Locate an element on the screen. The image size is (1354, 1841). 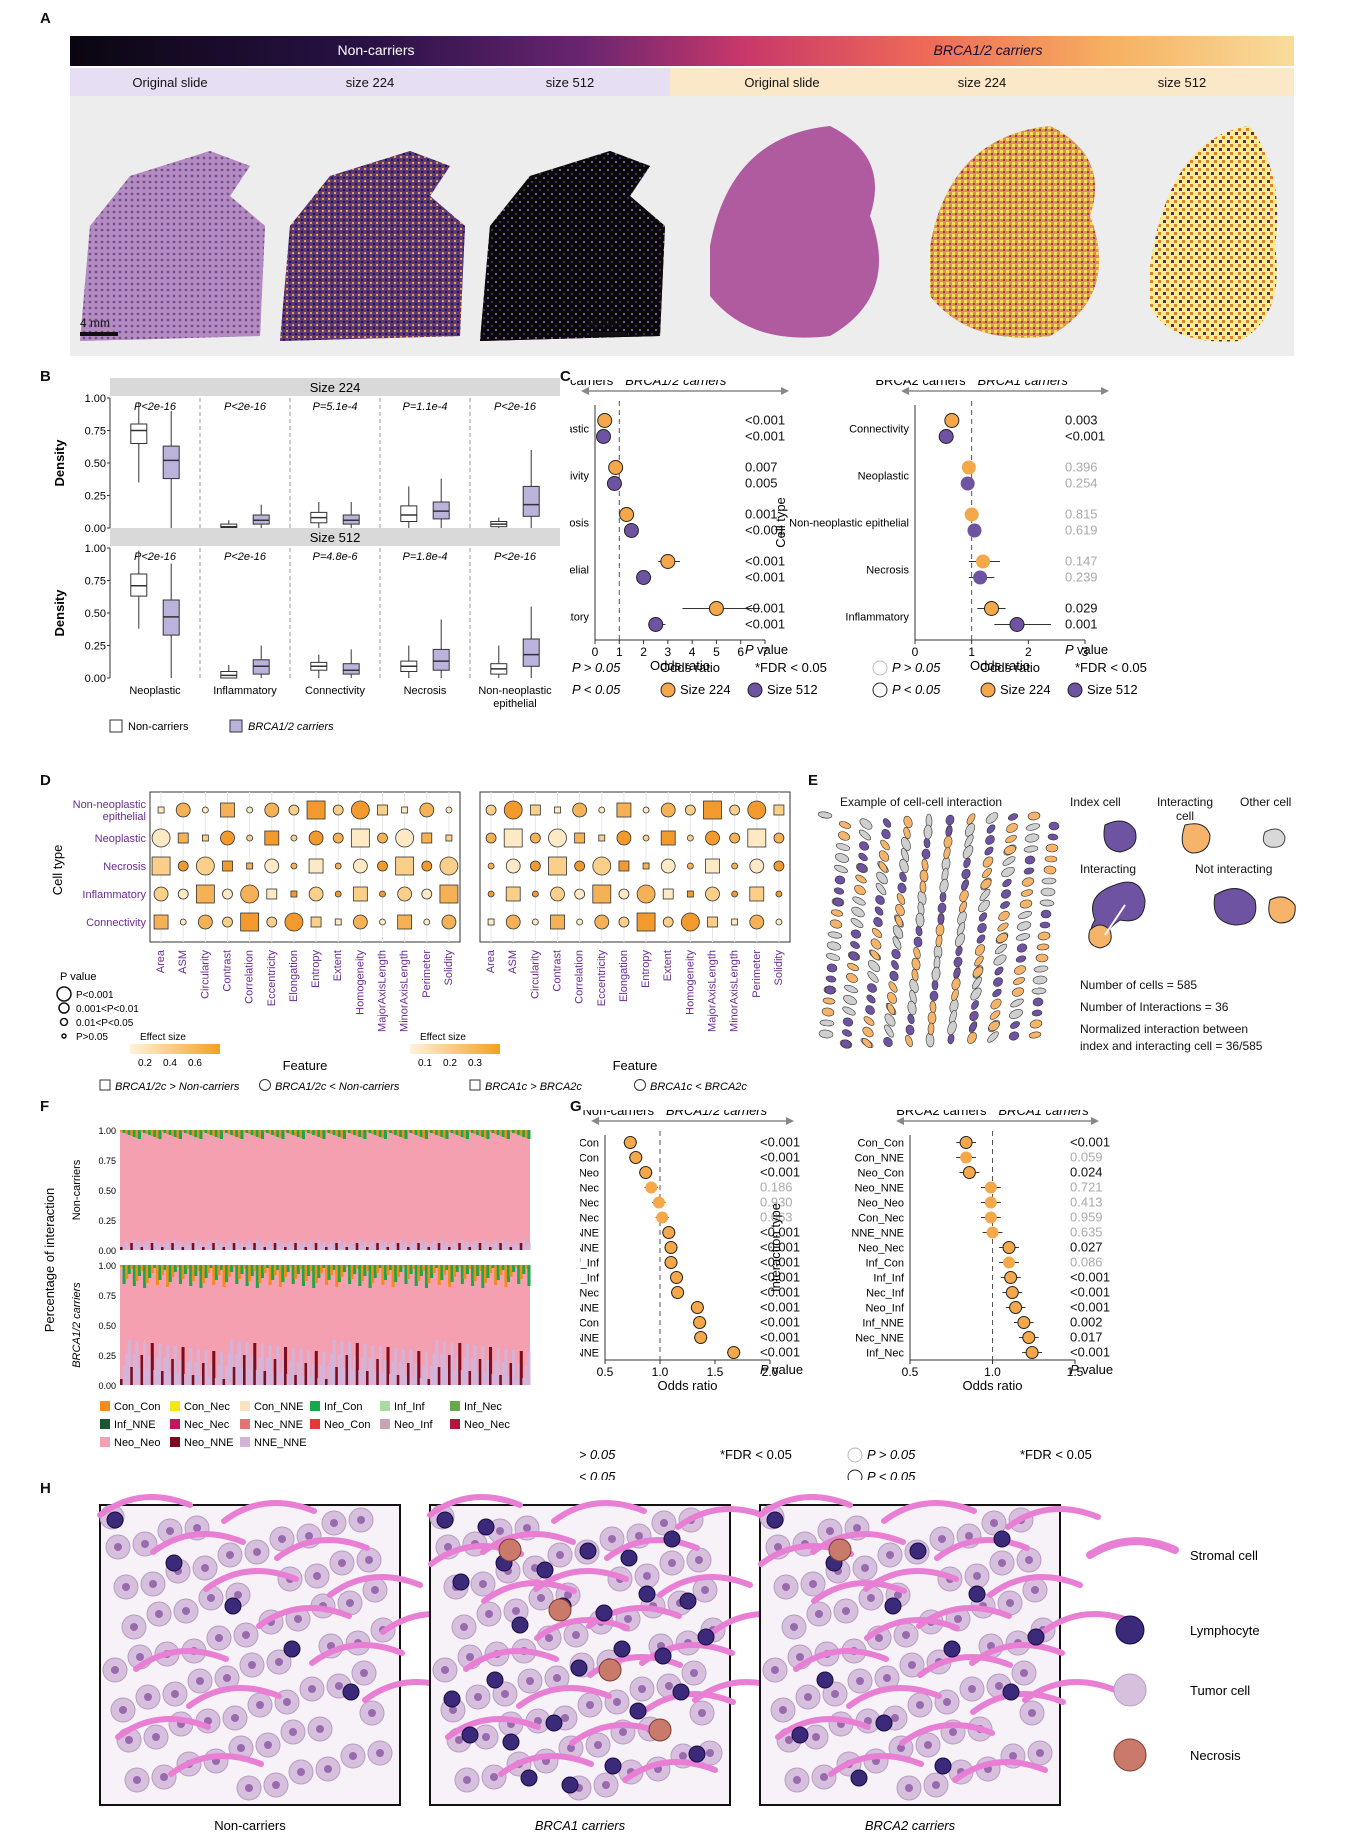
d-pv-icon is located at coordinates (64, 1036).